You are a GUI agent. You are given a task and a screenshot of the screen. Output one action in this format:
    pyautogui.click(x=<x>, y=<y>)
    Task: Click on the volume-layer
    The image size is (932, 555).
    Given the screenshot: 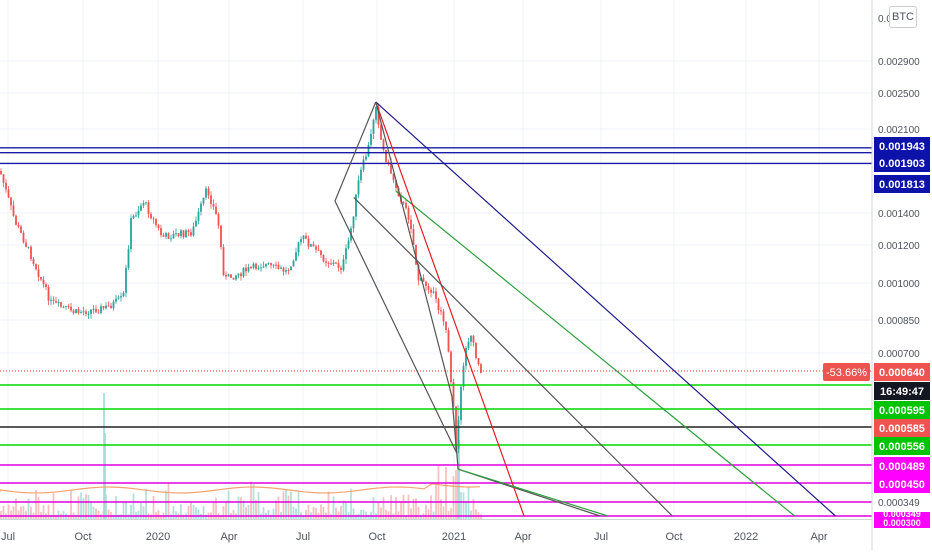 What is the action you would take?
    pyautogui.click(x=241, y=456)
    